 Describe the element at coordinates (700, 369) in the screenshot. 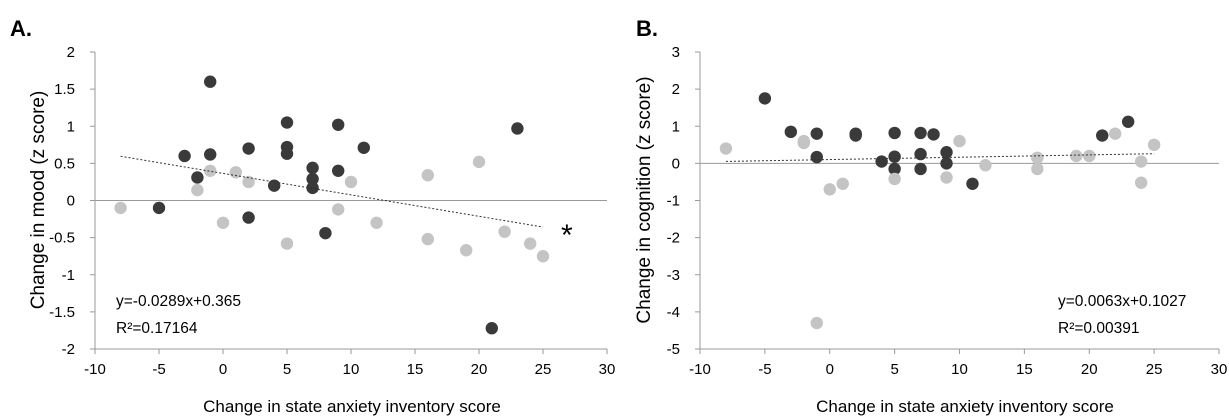

I see `panel-b-x-tick-label: -10` at that location.